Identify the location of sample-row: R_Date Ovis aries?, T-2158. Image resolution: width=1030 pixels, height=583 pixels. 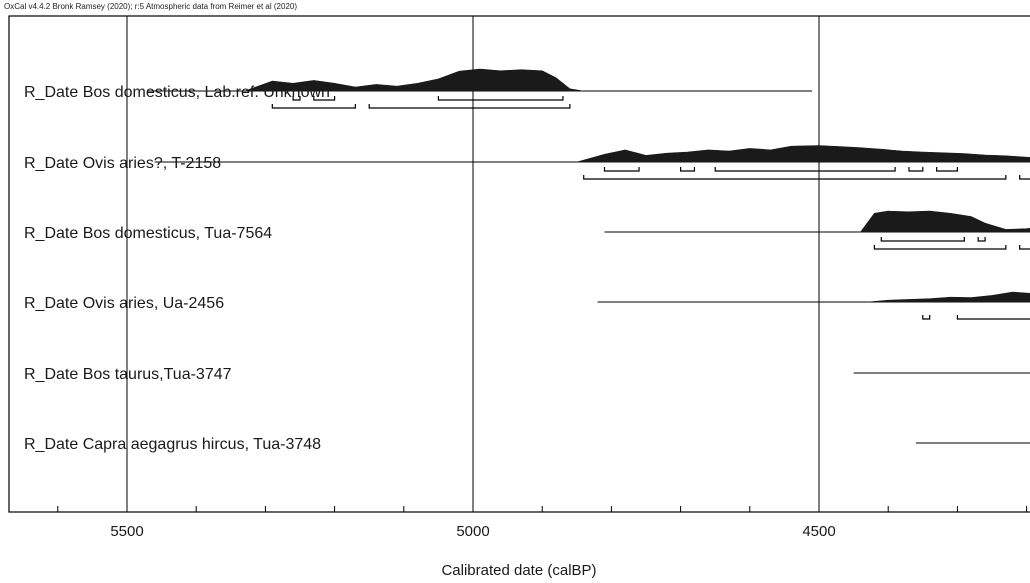
(527, 162).